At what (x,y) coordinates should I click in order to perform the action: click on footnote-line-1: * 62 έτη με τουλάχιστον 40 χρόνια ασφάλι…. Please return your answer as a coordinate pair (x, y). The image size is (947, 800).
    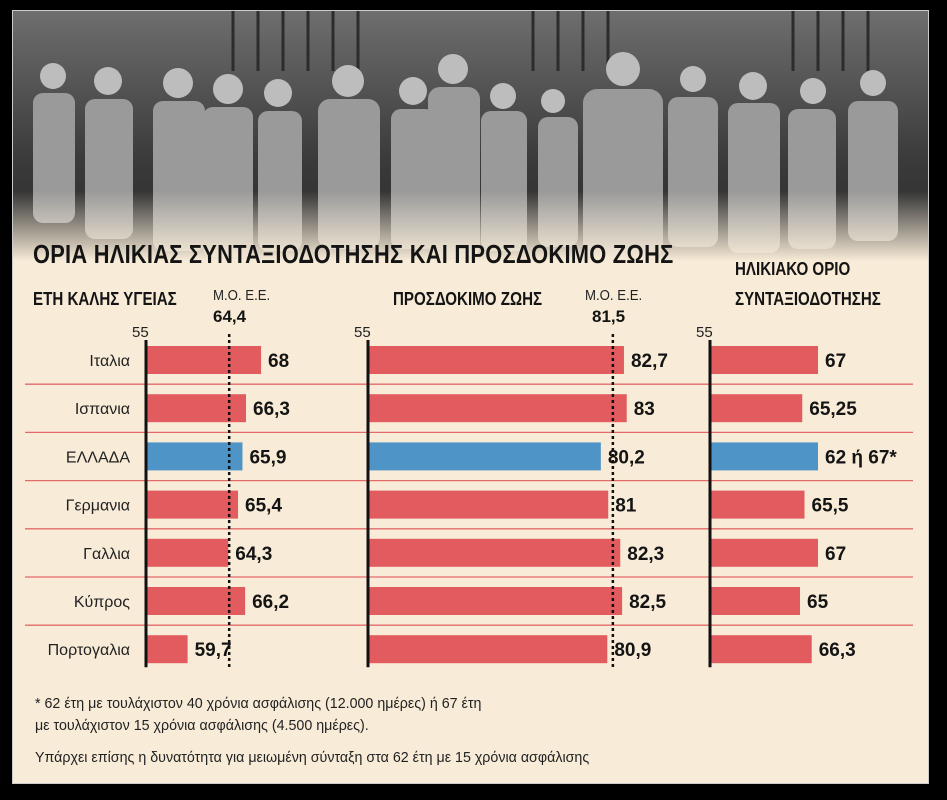
    Looking at the image, I should click on (258, 703).